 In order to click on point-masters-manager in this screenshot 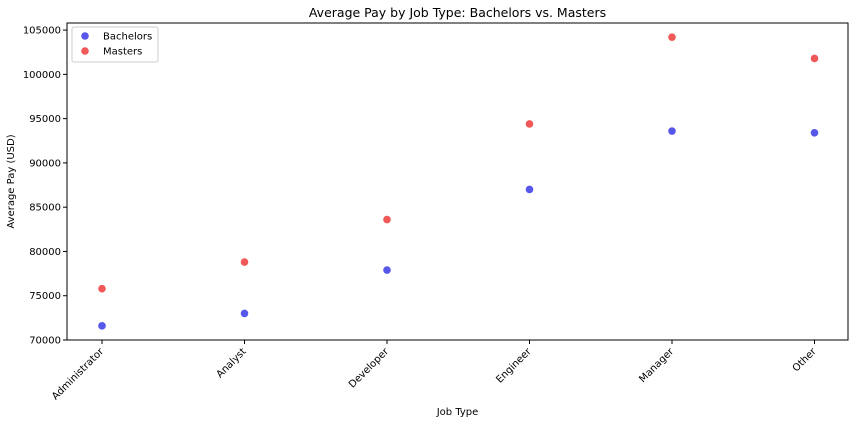, I will do `click(672, 37)`.